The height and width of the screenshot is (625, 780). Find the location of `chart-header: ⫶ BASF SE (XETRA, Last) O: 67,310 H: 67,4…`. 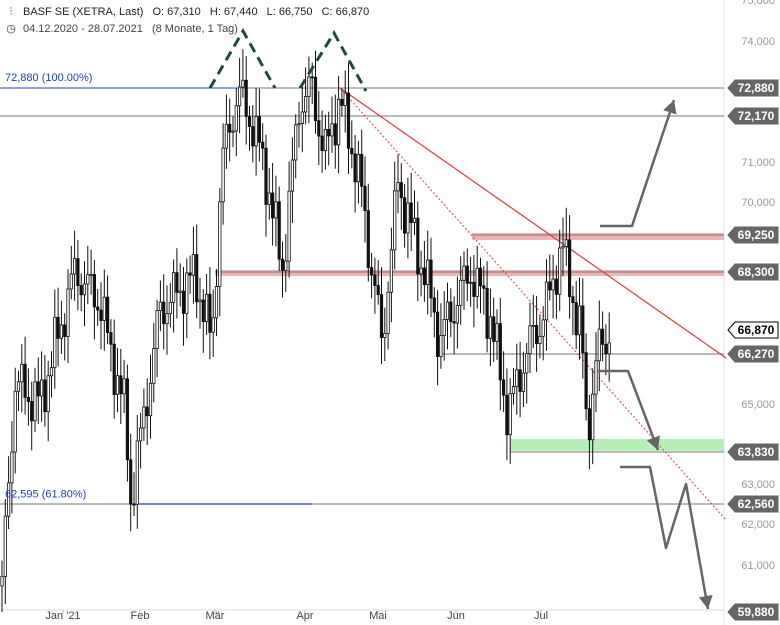

chart-header: ⫶ BASF SE (XETRA, Last) O: 67,310 H: 67,4… is located at coordinates (190, 12).